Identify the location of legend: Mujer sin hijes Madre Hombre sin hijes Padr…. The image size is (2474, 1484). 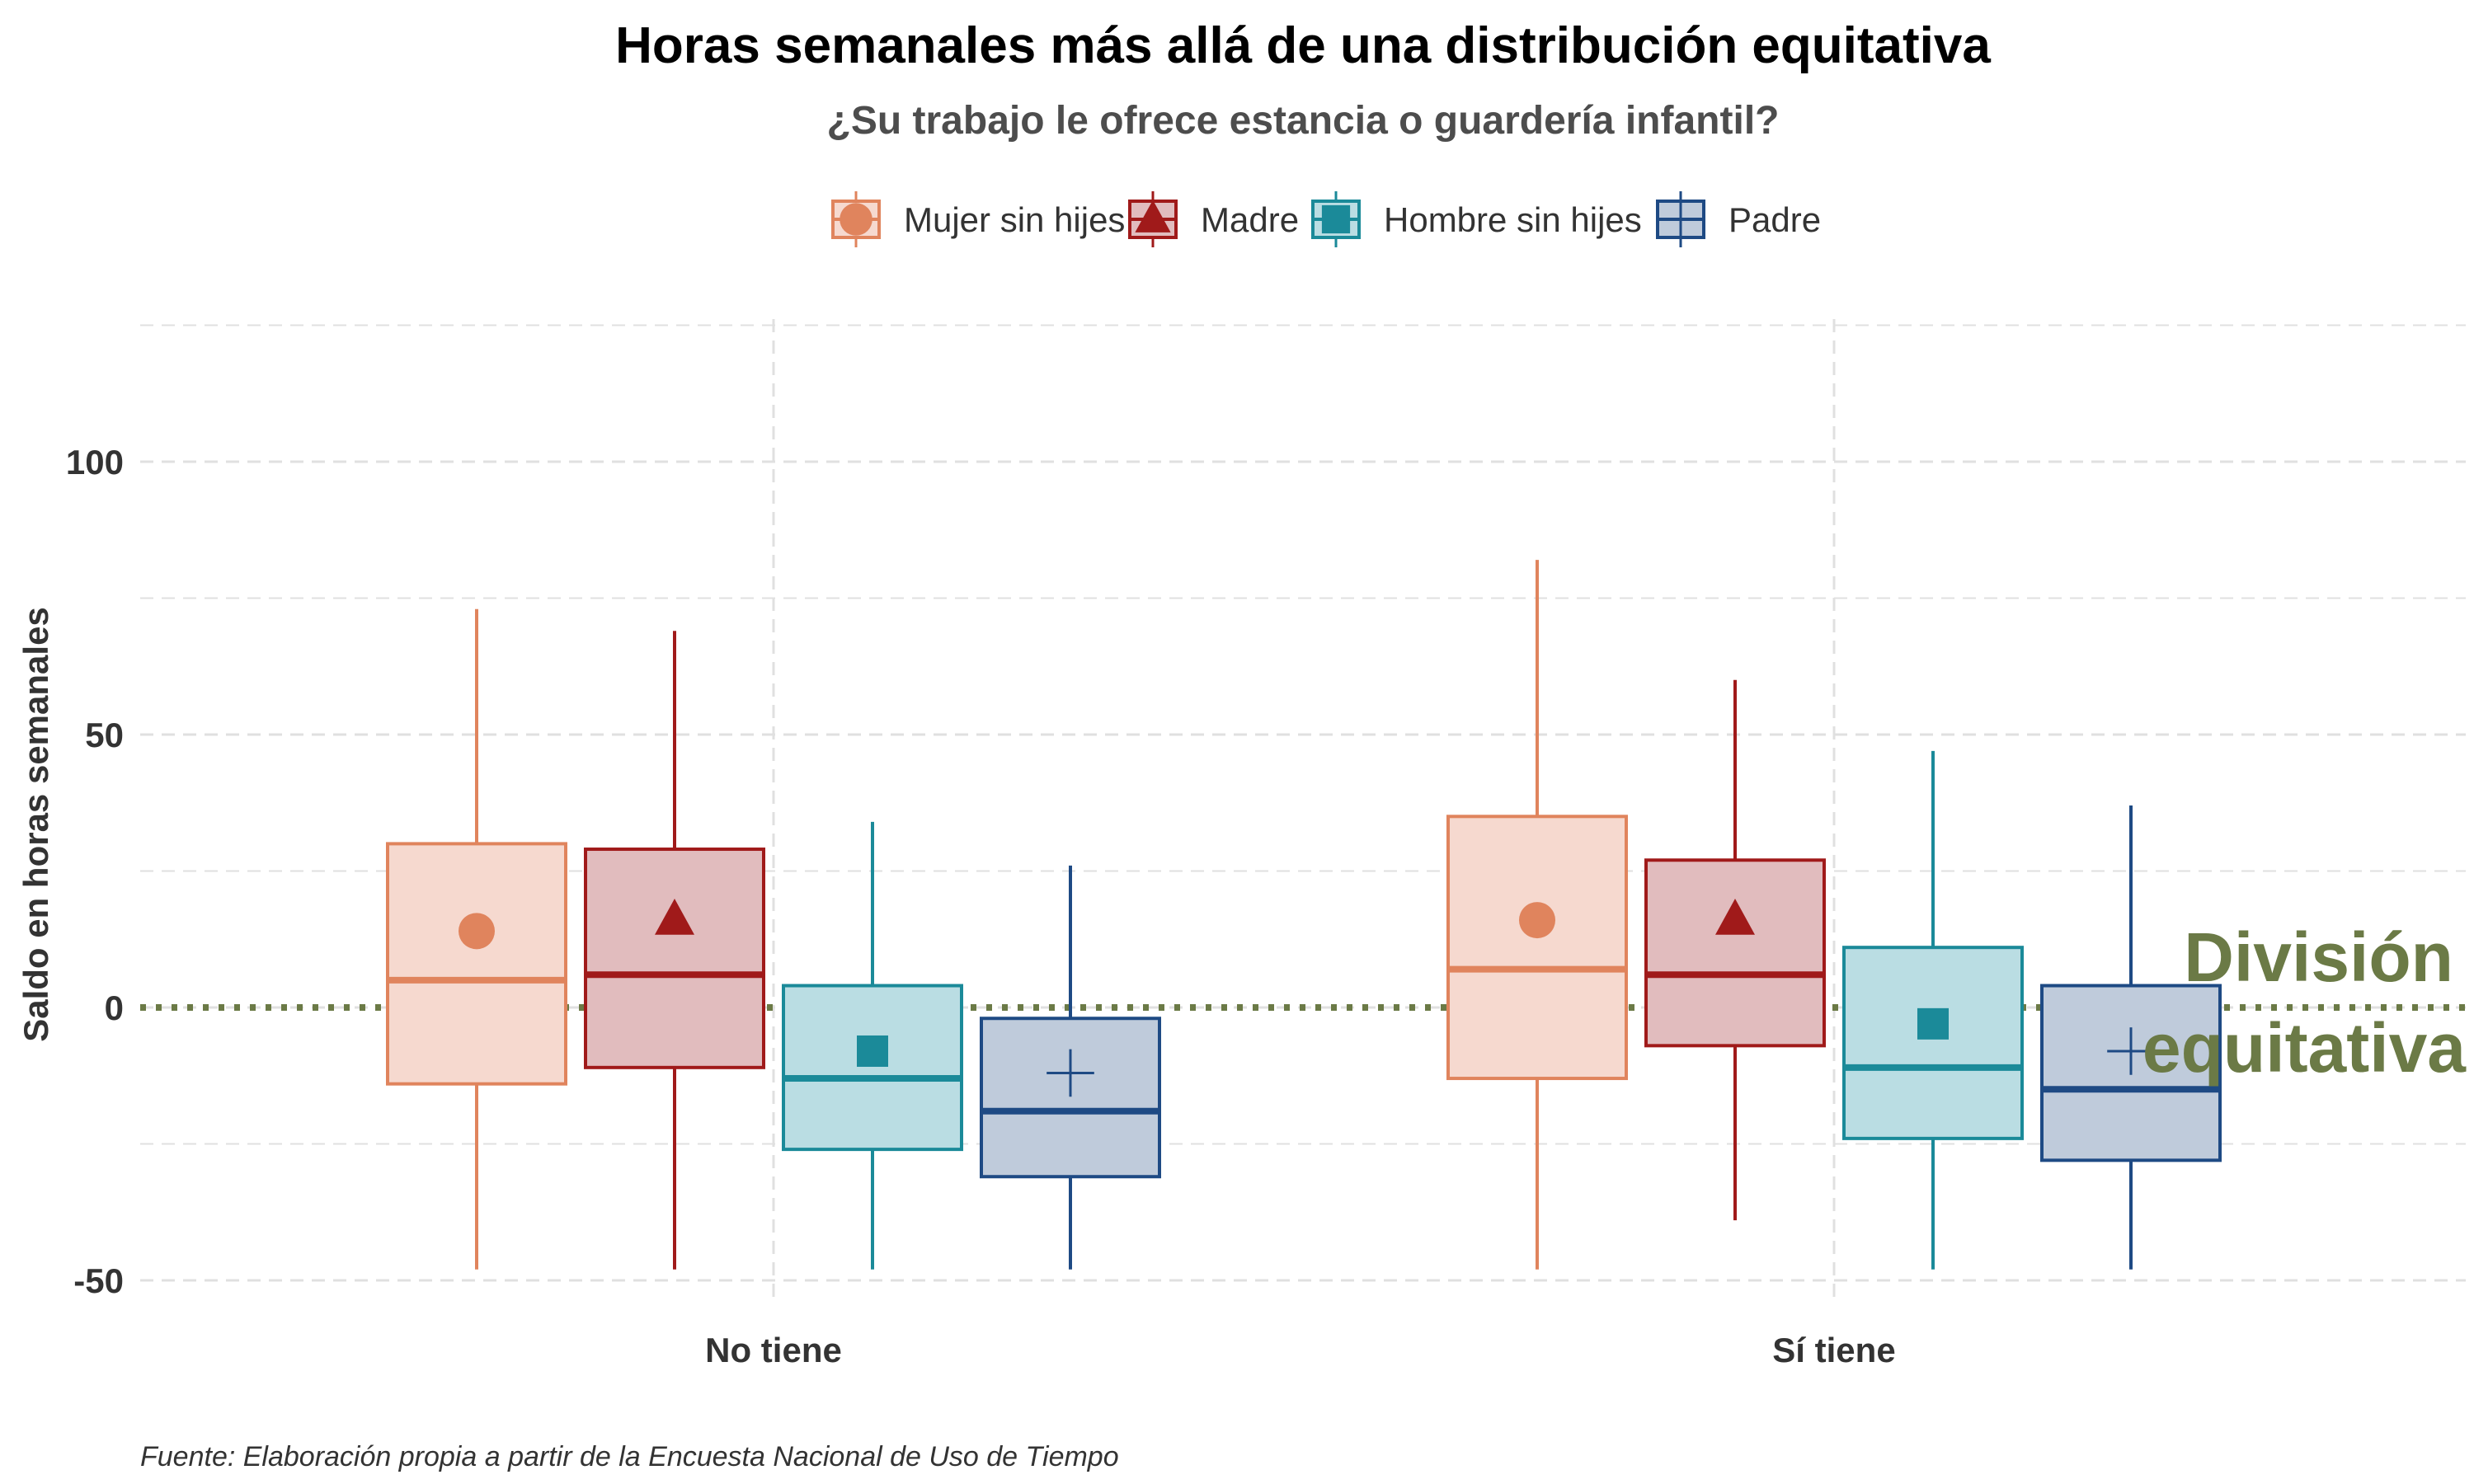
(1326, 219).